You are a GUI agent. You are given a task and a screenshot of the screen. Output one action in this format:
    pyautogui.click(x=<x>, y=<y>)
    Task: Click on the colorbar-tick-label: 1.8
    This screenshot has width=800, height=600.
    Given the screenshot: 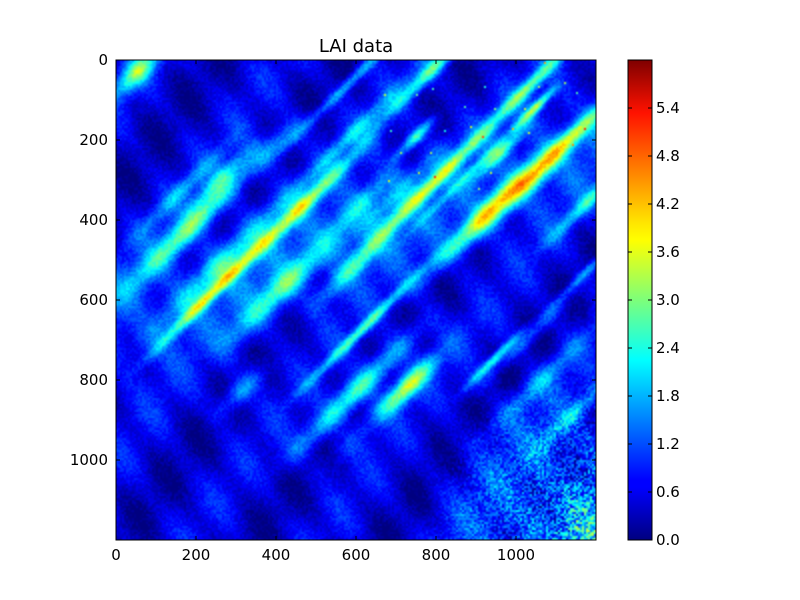 What is the action you would take?
    pyautogui.click(x=668, y=396)
    